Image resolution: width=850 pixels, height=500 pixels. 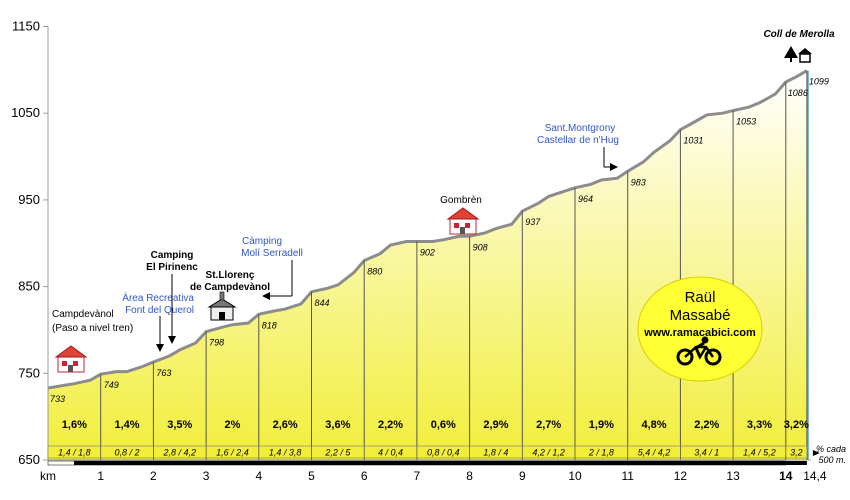 I want to click on x-tick-label: 1, so click(x=100, y=476).